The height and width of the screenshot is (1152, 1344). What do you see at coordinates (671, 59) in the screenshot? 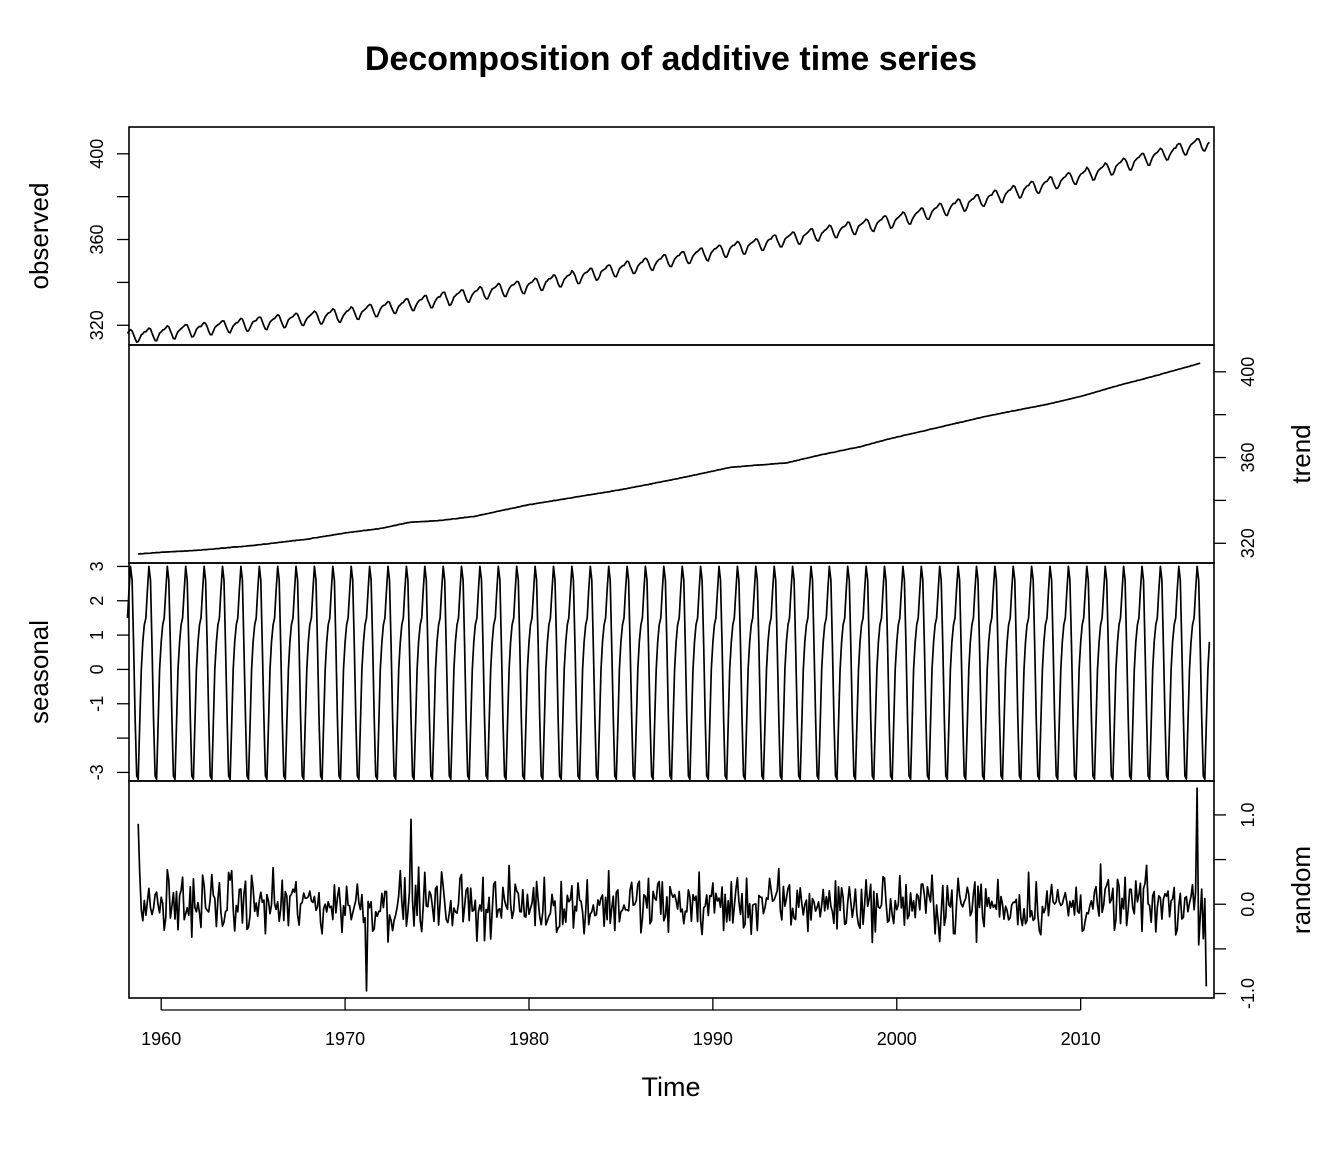
I see `chart-title: Decomposition of additive time series` at bounding box center [671, 59].